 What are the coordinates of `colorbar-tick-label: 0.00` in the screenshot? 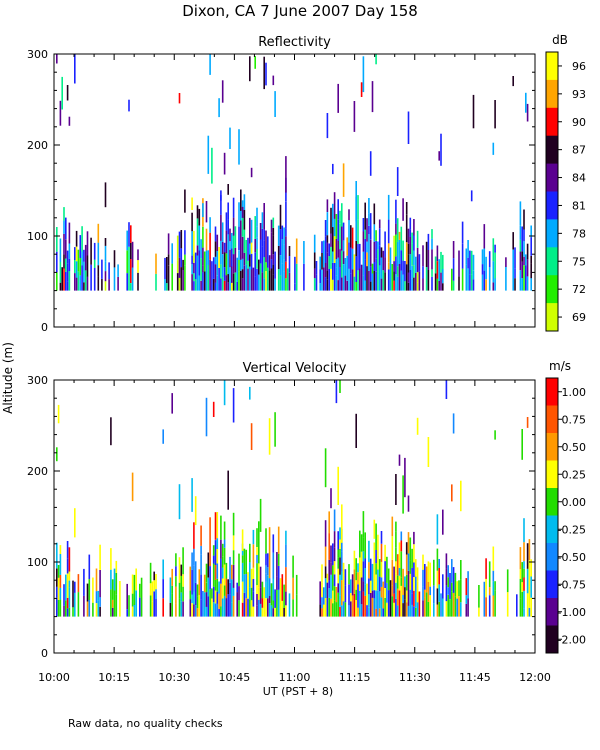 It's located at (574, 502).